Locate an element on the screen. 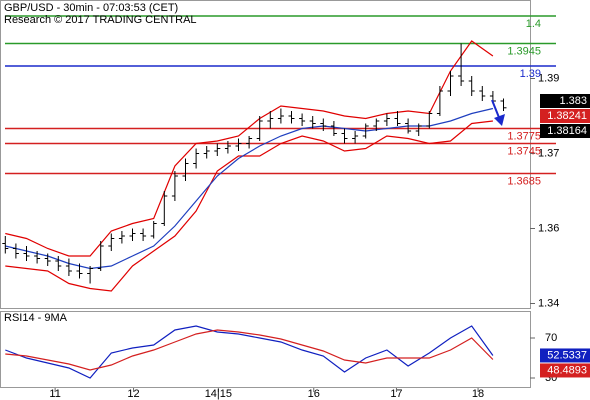  level-label: 1.3745 is located at coordinates (524, 151).